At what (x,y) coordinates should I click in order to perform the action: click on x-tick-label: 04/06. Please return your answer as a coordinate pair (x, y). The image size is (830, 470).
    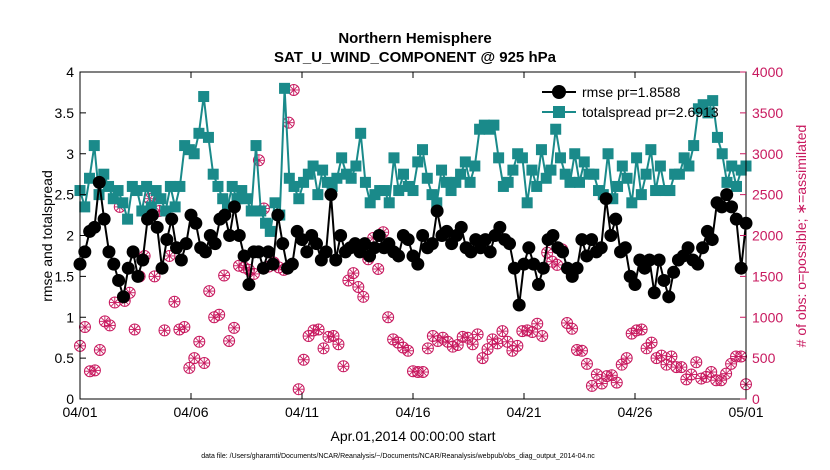
    Looking at the image, I should click on (190, 412).